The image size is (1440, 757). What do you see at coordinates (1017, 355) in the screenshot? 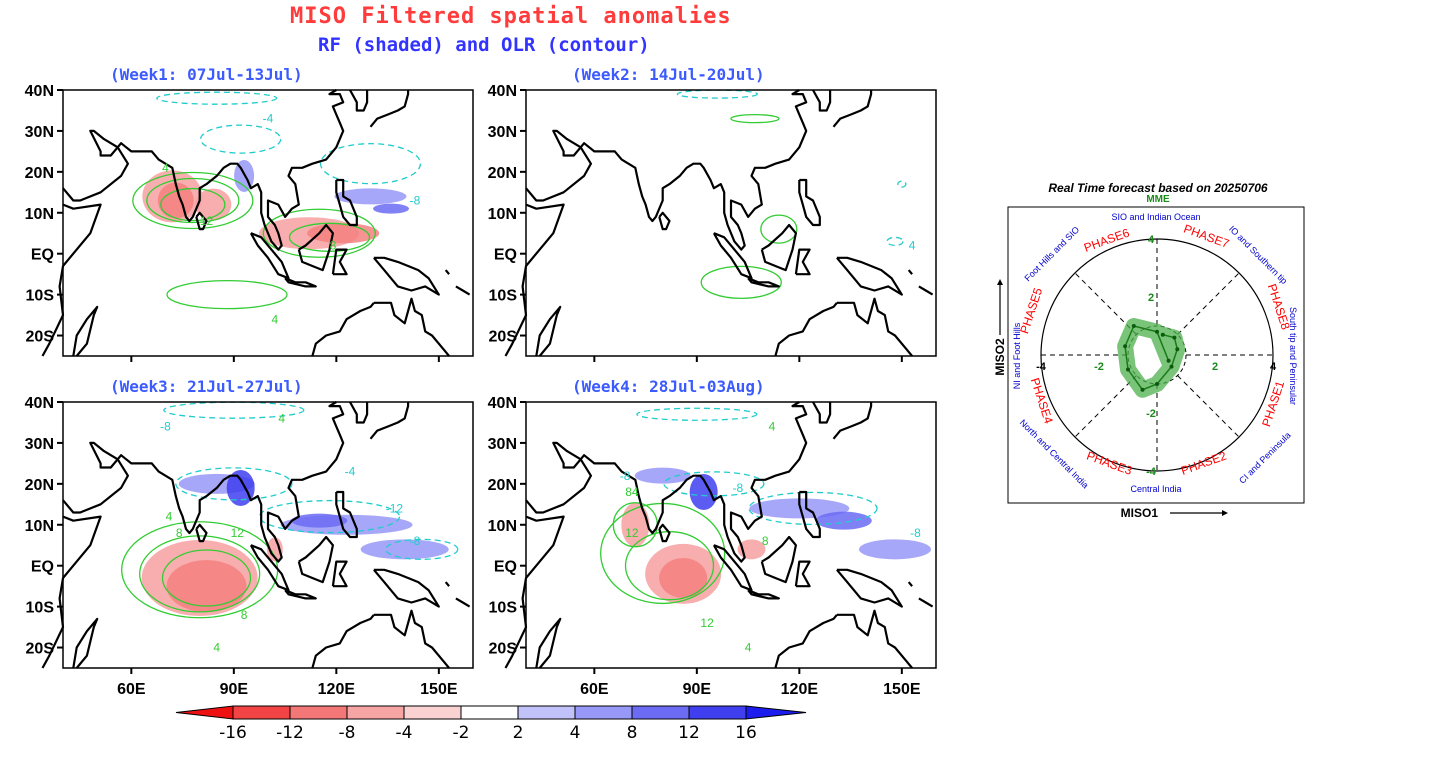
I see `region-label: NI and Foot Hills` at bounding box center [1017, 355].